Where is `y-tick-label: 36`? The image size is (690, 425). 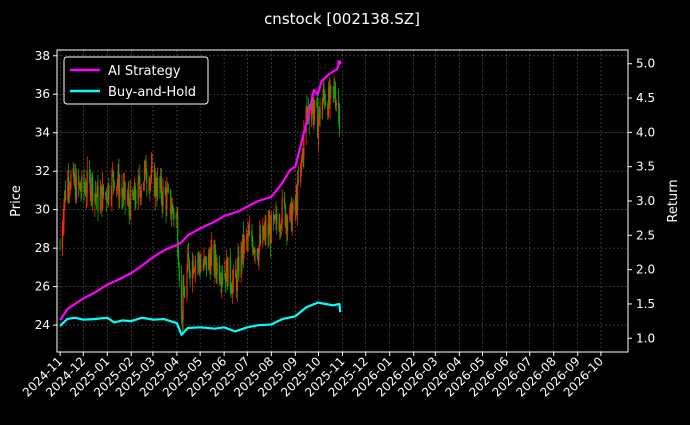
y-tick-label: 36 is located at coordinates (42, 94).